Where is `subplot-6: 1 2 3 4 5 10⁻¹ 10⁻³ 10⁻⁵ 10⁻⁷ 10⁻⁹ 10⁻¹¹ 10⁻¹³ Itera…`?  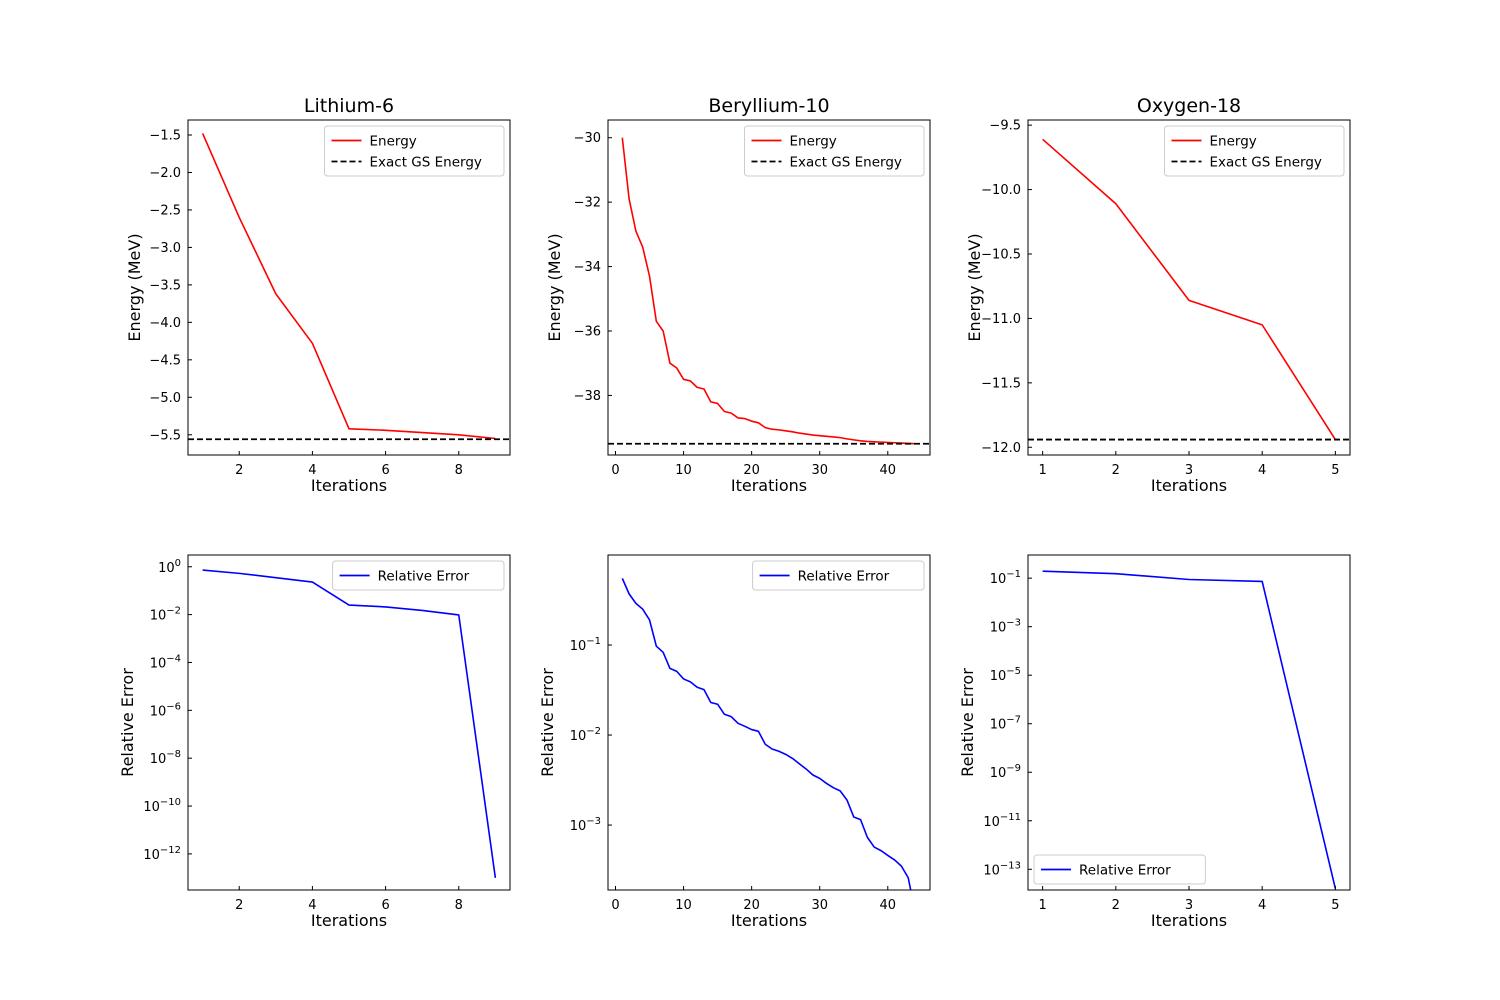
subplot-6: 1 2 3 4 5 10⁻¹ 10⁻³ 10⁻⁵ 10⁻⁷ 10⁻⁹ 10⁻¹¹ 10⁻¹³ Itera… is located at coordinates (1154, 742).